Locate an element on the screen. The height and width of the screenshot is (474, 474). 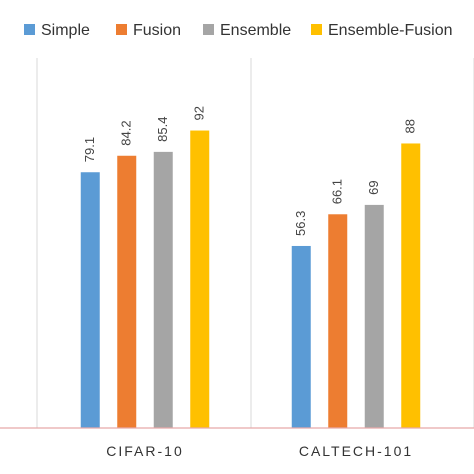
chart-legend: Simple Fusion Ensemble Ensemble-Fusion is located at coordinates (238, 30).